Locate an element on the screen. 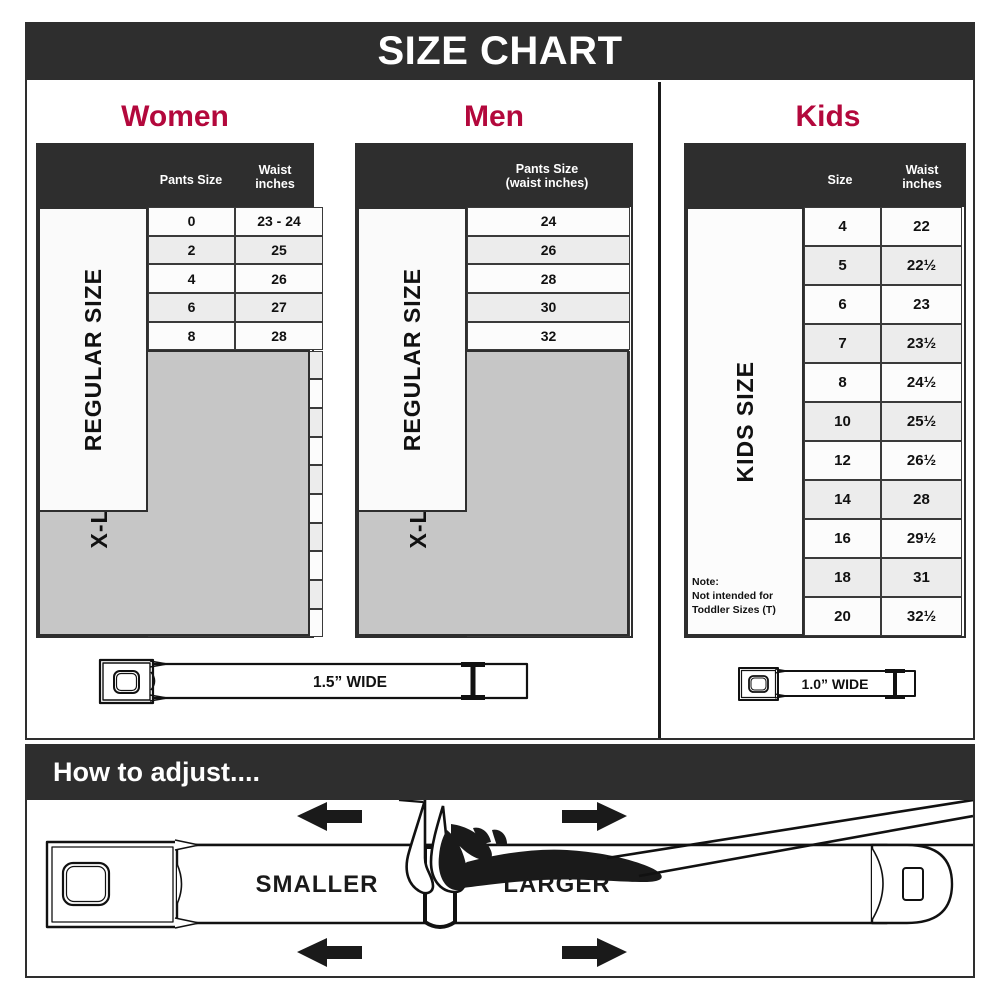  women-cell-size: 0 is located at coordinates (191, 221).